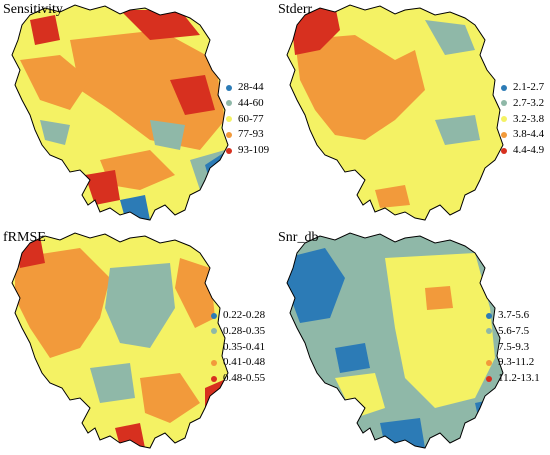  I want to click on legend-item: 2.1-2.7, so click(522, 88).